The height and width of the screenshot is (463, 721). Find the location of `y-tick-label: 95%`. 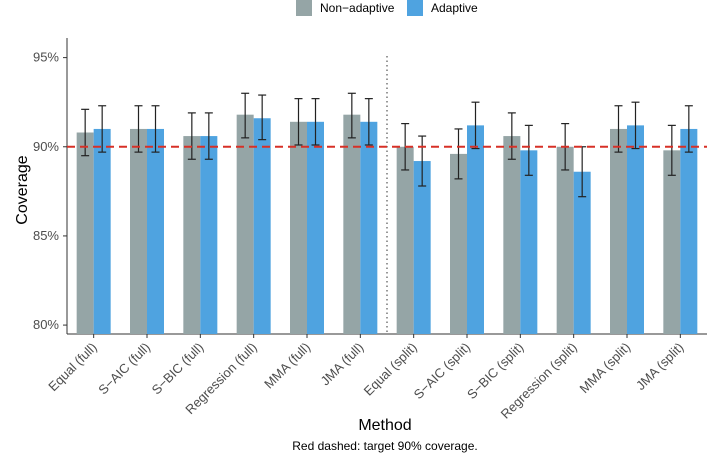

y-tick-label: 95% is located at coordinates (46, 57).